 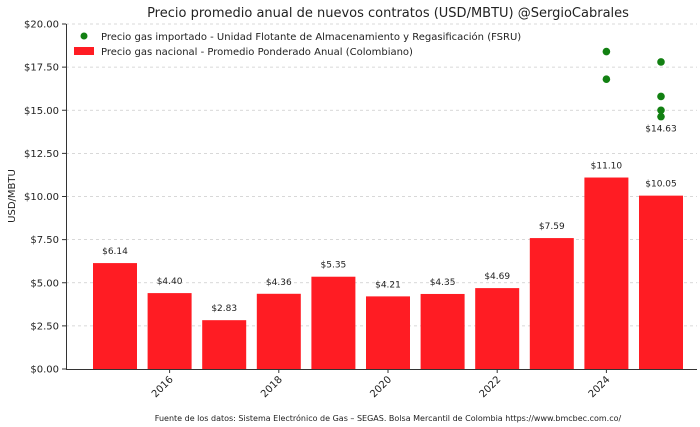 I want to click on bar-label-2021: $4.35, so click(x=443, y=283).